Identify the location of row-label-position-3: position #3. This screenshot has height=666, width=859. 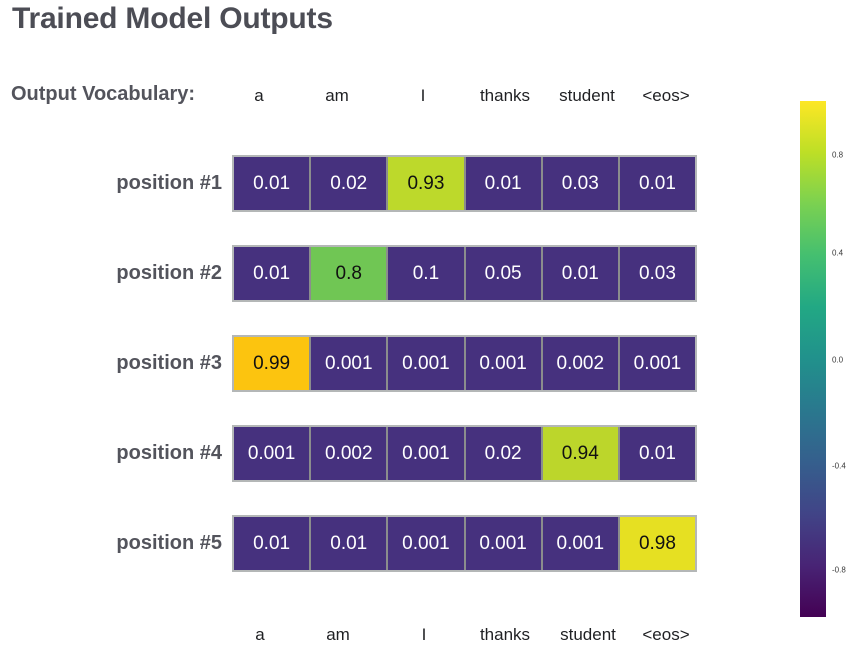
(169, 363).